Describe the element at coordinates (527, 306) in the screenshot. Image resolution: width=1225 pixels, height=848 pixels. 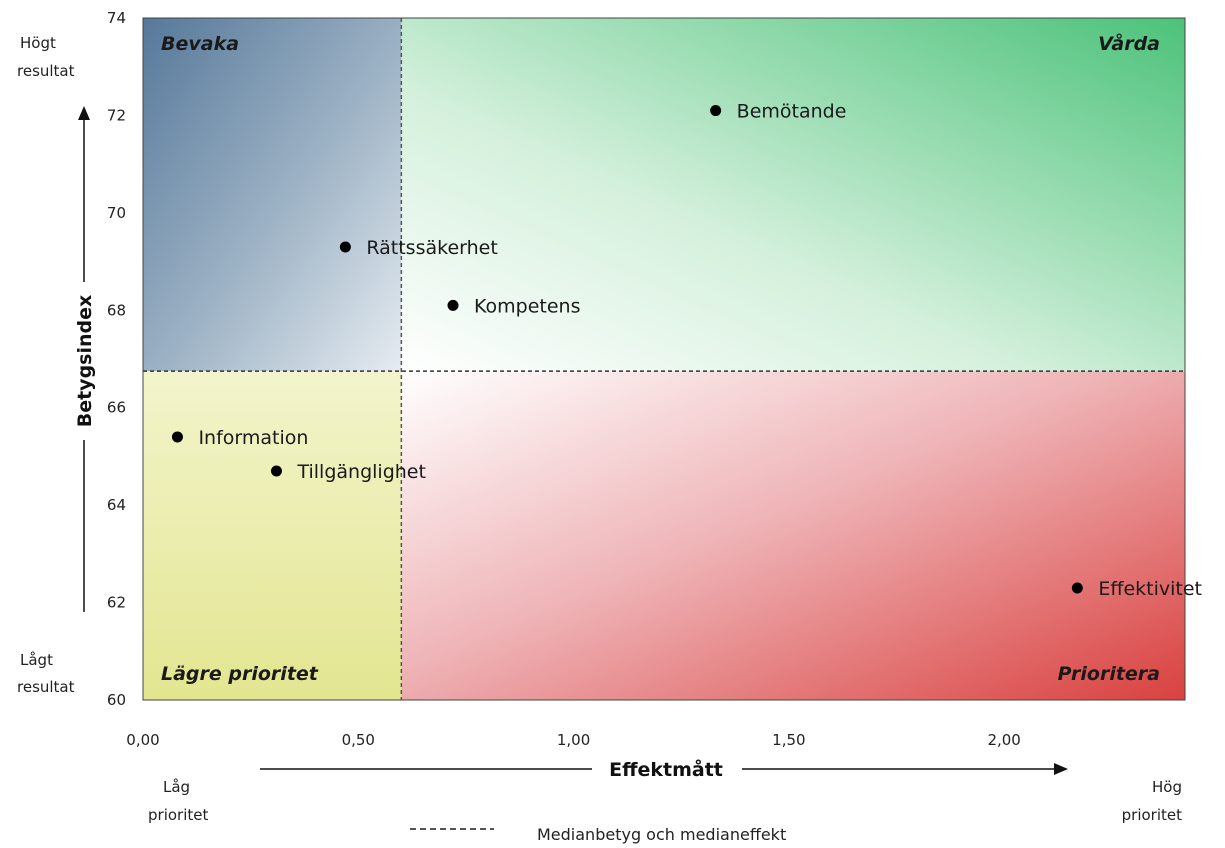
I see `data-point-label: Kompetens` at that location.